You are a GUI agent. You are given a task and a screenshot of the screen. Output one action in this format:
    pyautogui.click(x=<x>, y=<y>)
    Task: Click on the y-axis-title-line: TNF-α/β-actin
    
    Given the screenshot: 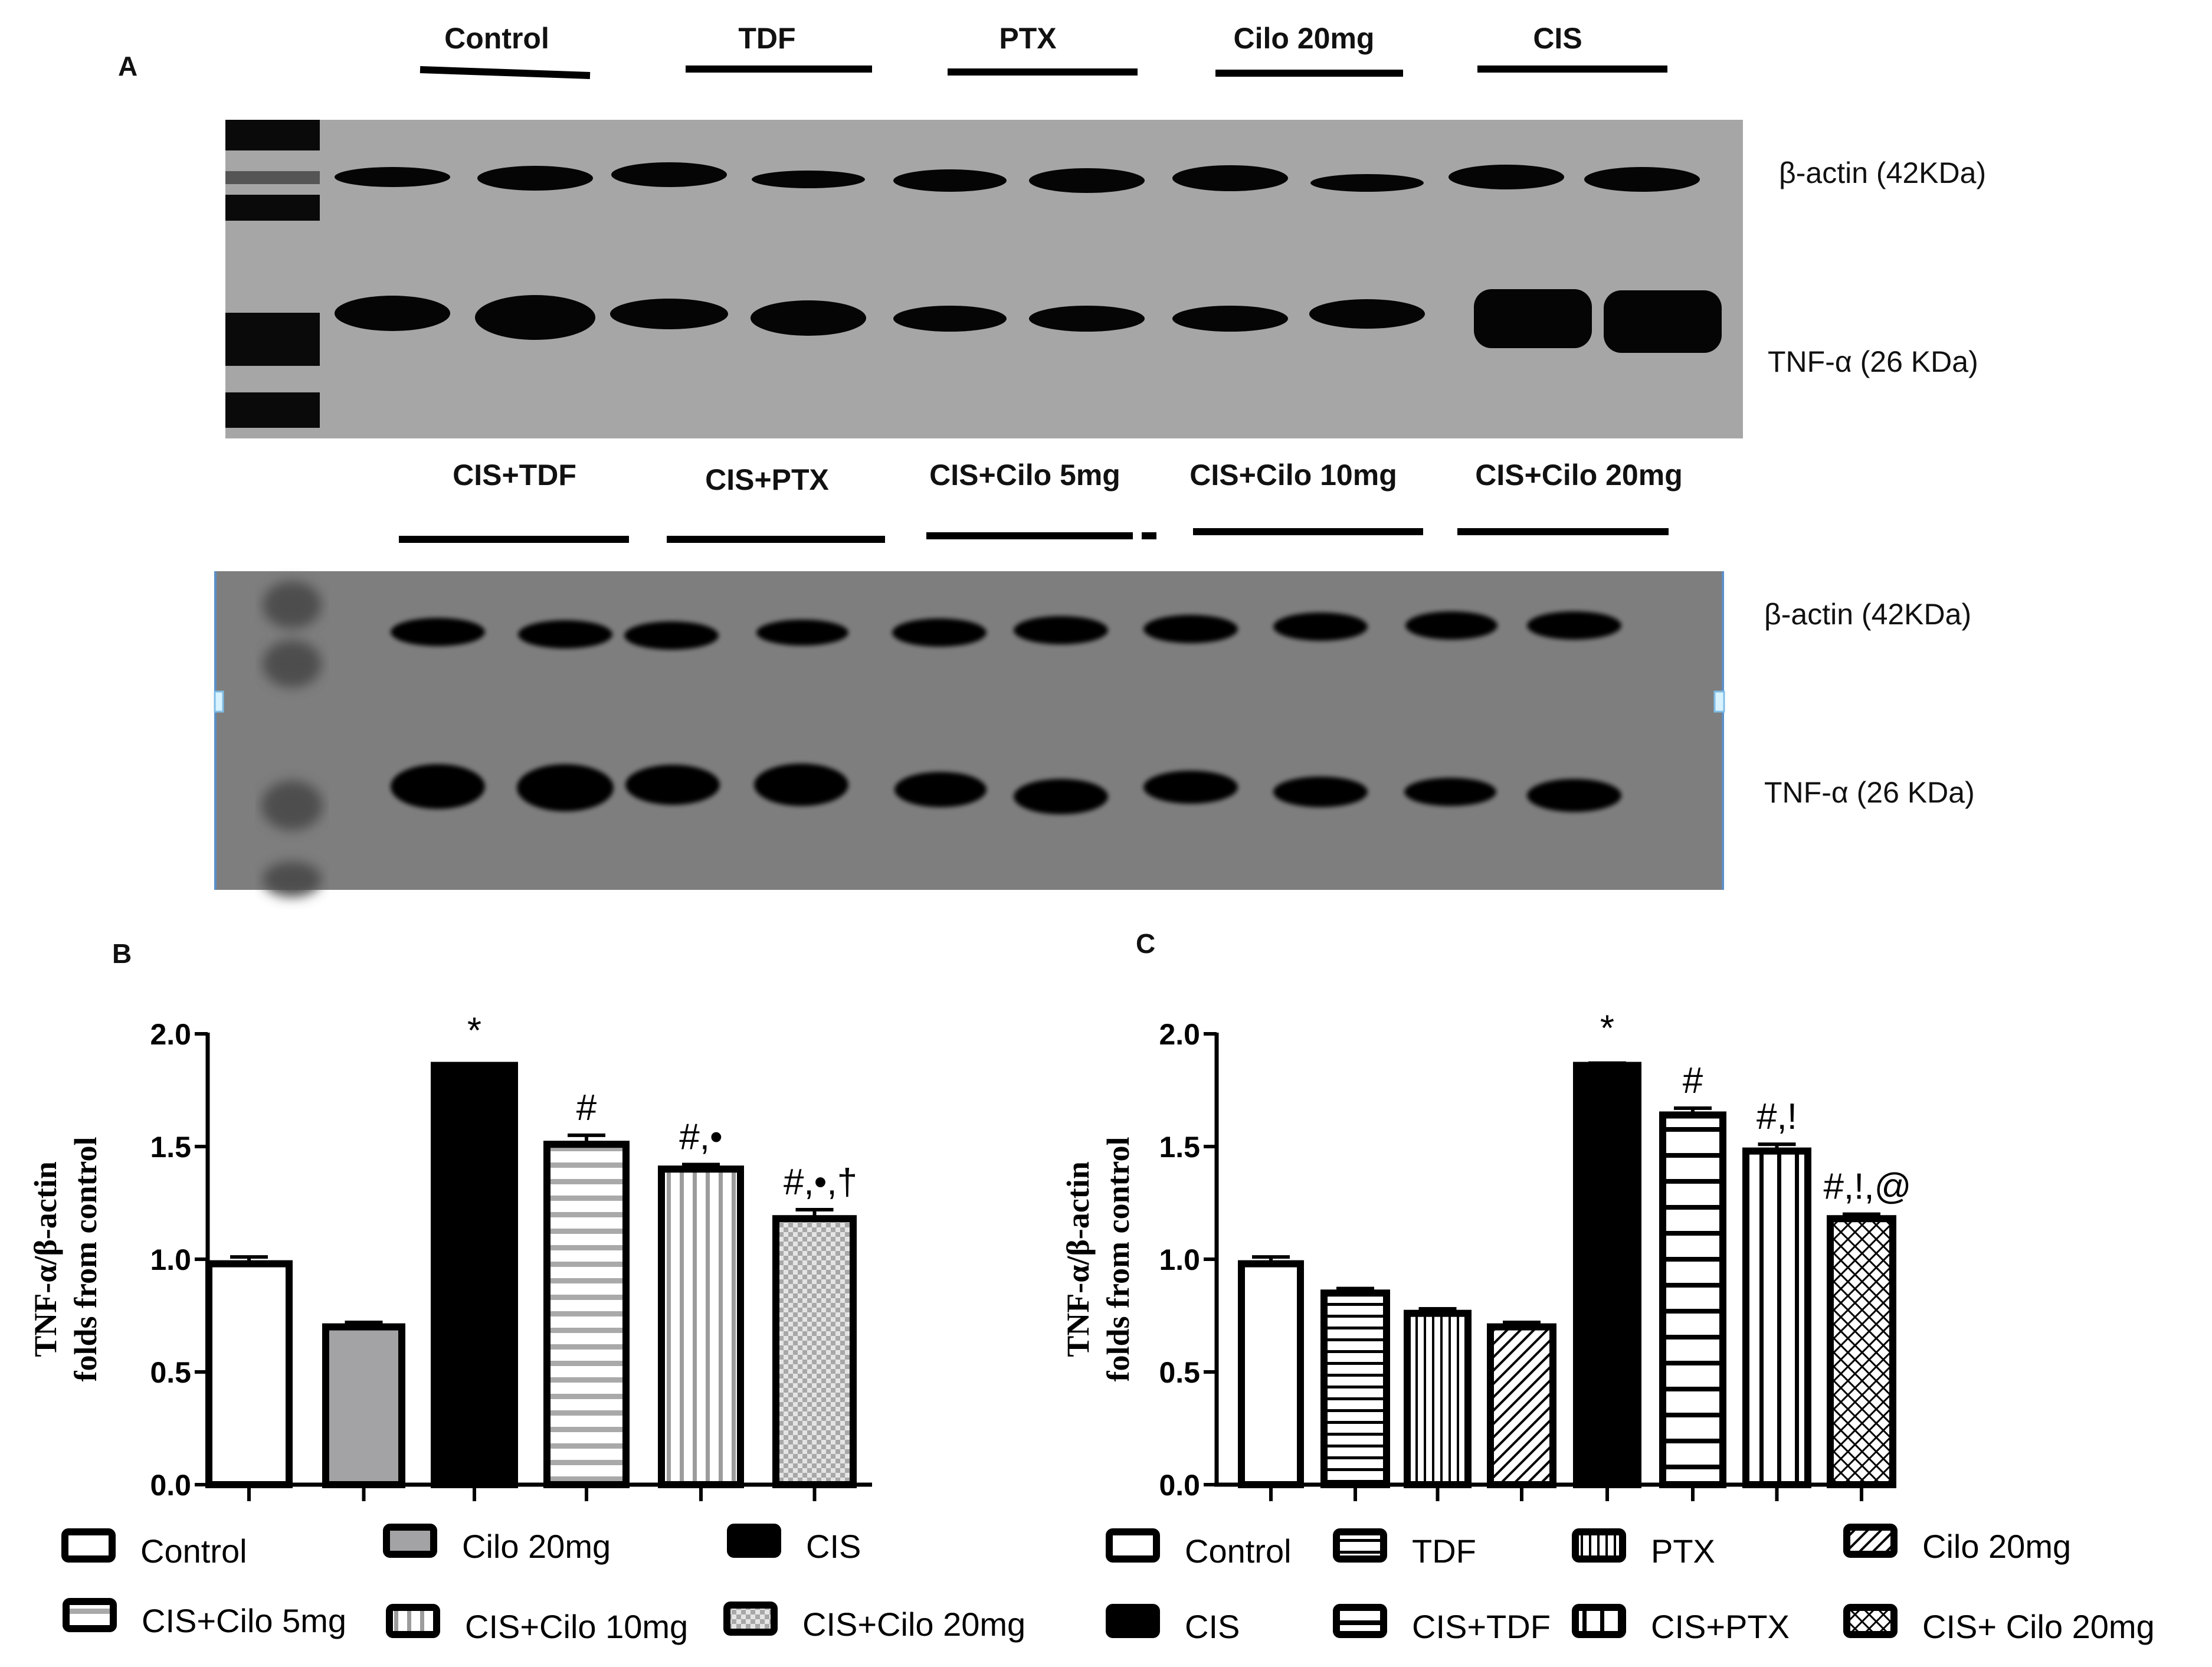 What is the action you would take?
    pyautogui.click(x=46, y=1259)
    